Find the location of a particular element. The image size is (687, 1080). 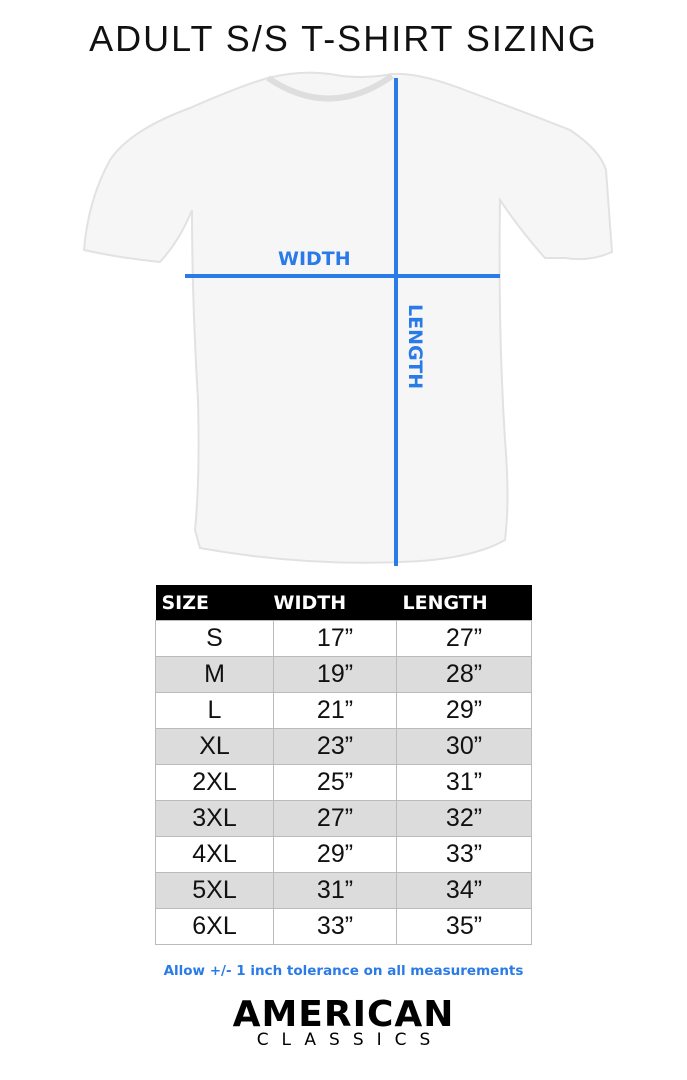

cell-width: 33” is located at coordinates (335, 926).